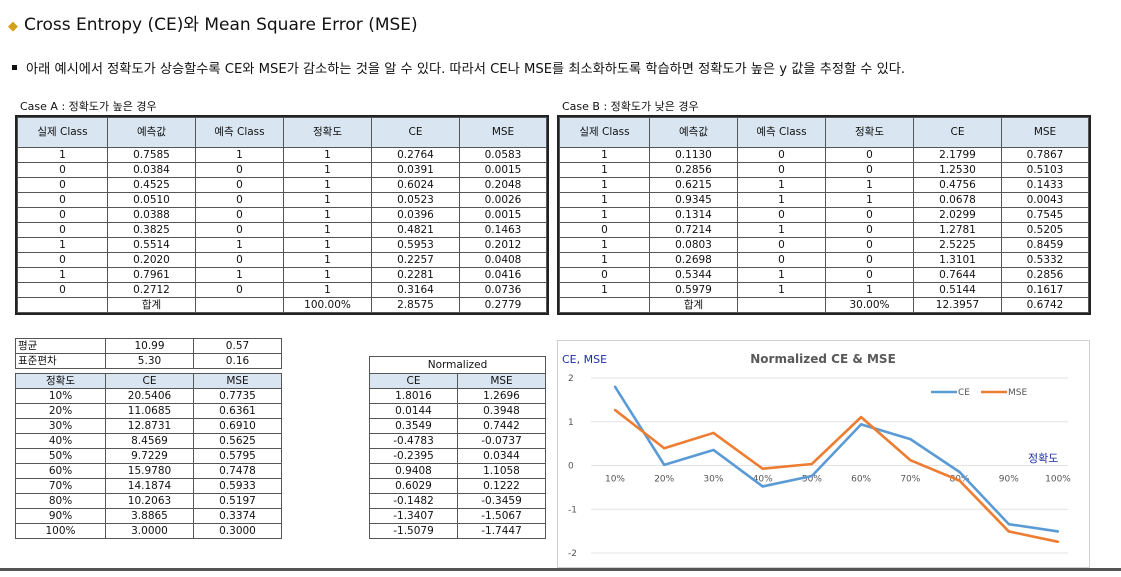 The image size is (1121, 577). I want to click on table-cell: 11.0685, so click(149, 411).